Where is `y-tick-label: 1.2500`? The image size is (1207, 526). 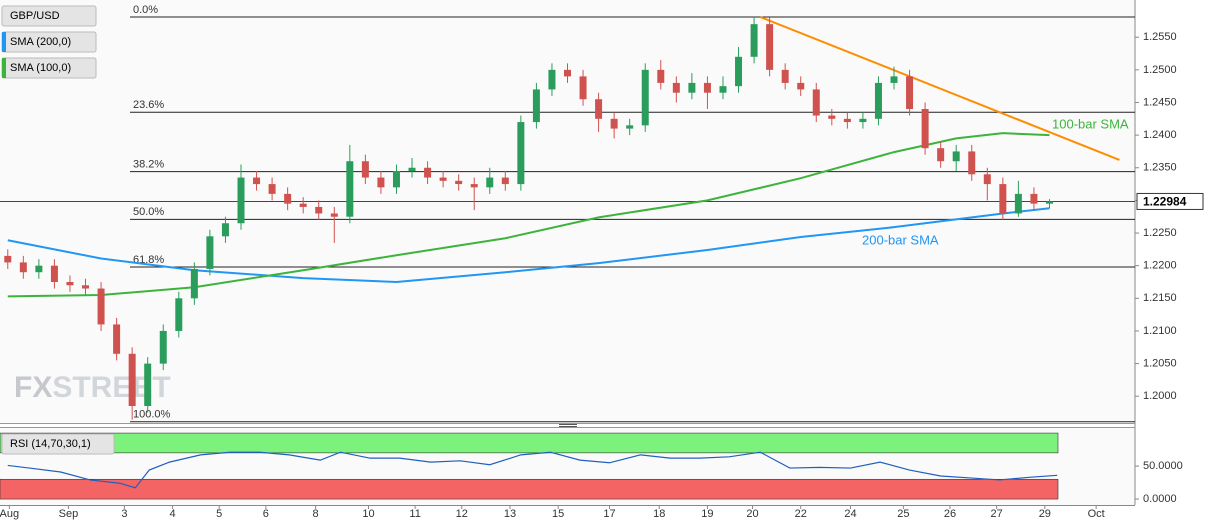
y-tick-label: 1.2500 is located at coordinates (1160, 70).